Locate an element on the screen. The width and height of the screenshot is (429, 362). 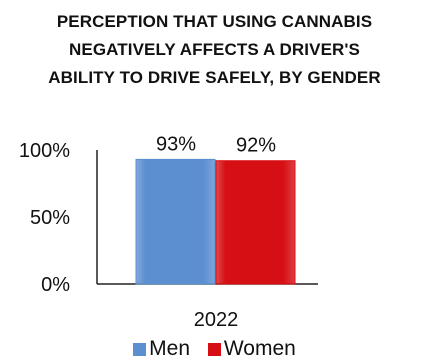
chart-title-line-2: NEGATIVELY AFFECTS A DRIVER'S is located at coordinates (214, 49).